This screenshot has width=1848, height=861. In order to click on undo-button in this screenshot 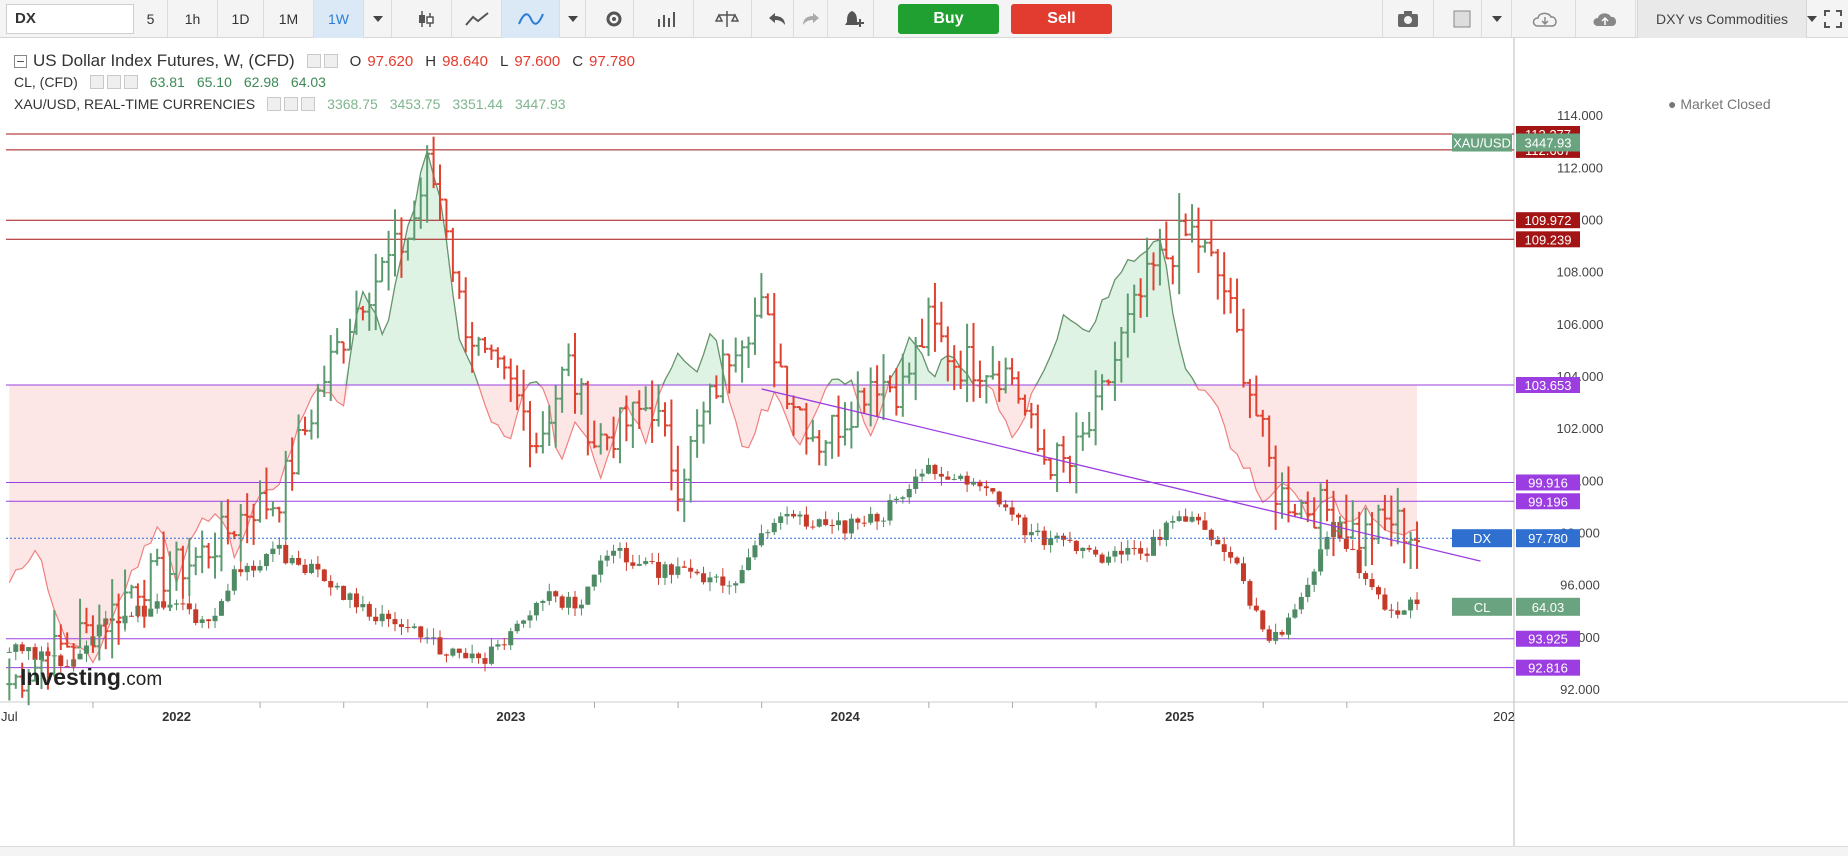, I will do `click(777, 19)`.